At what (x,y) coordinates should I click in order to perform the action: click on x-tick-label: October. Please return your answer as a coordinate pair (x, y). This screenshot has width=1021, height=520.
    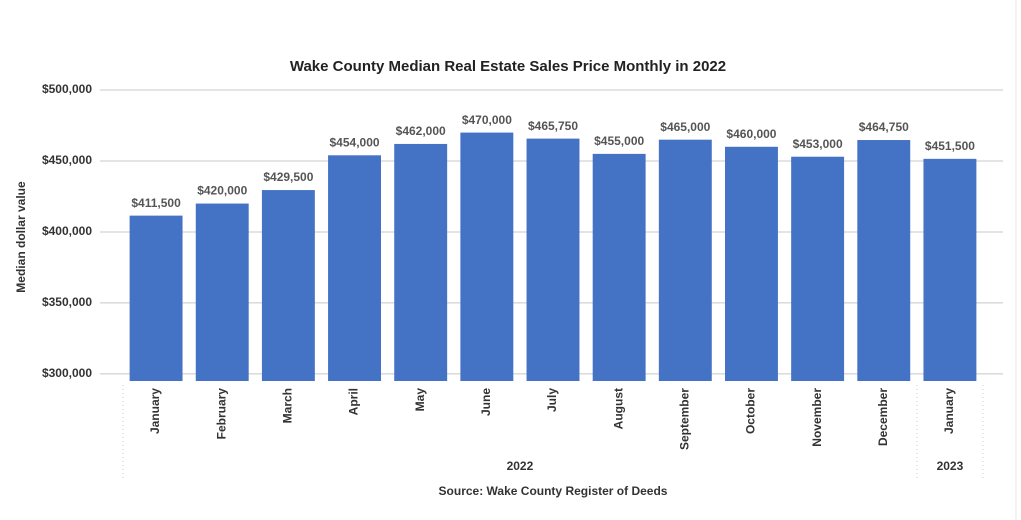
    Looking at the image, I should click on (751, 411).